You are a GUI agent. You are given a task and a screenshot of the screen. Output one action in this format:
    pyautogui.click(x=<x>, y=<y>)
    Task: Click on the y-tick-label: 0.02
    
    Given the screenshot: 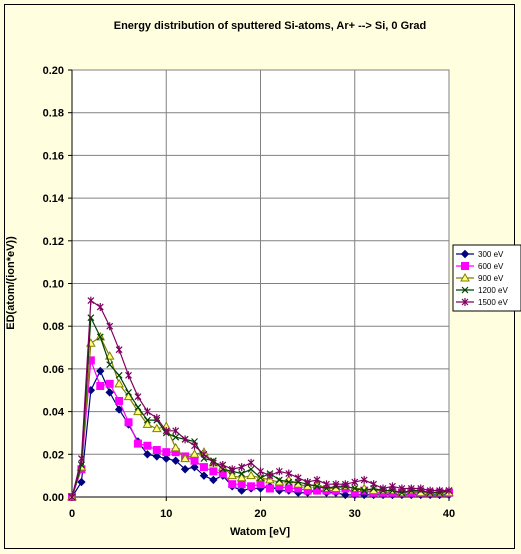 What is the action you would take?
    pyautogui.click(x=53, y=455)
    